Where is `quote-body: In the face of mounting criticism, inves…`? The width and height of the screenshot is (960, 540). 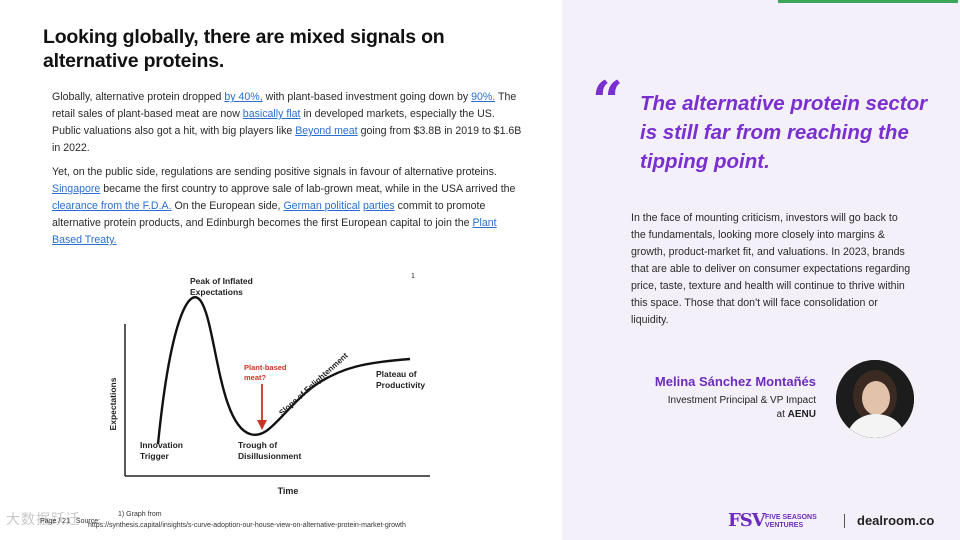
quote-body: In the face of mounting criticism, inves… is located at coordinates (771, 269).